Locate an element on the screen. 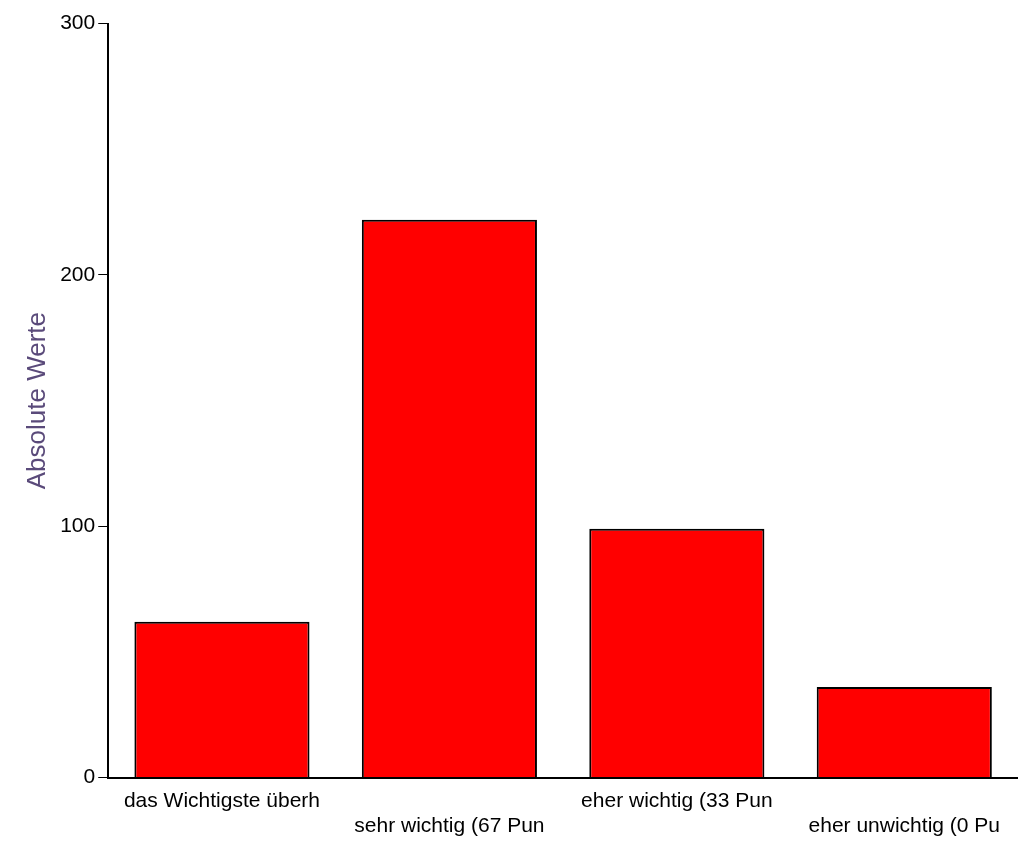 The width and height of the screenshot is (1030, 850). y-tick-label: 100 is located at coordinates (78, 525).